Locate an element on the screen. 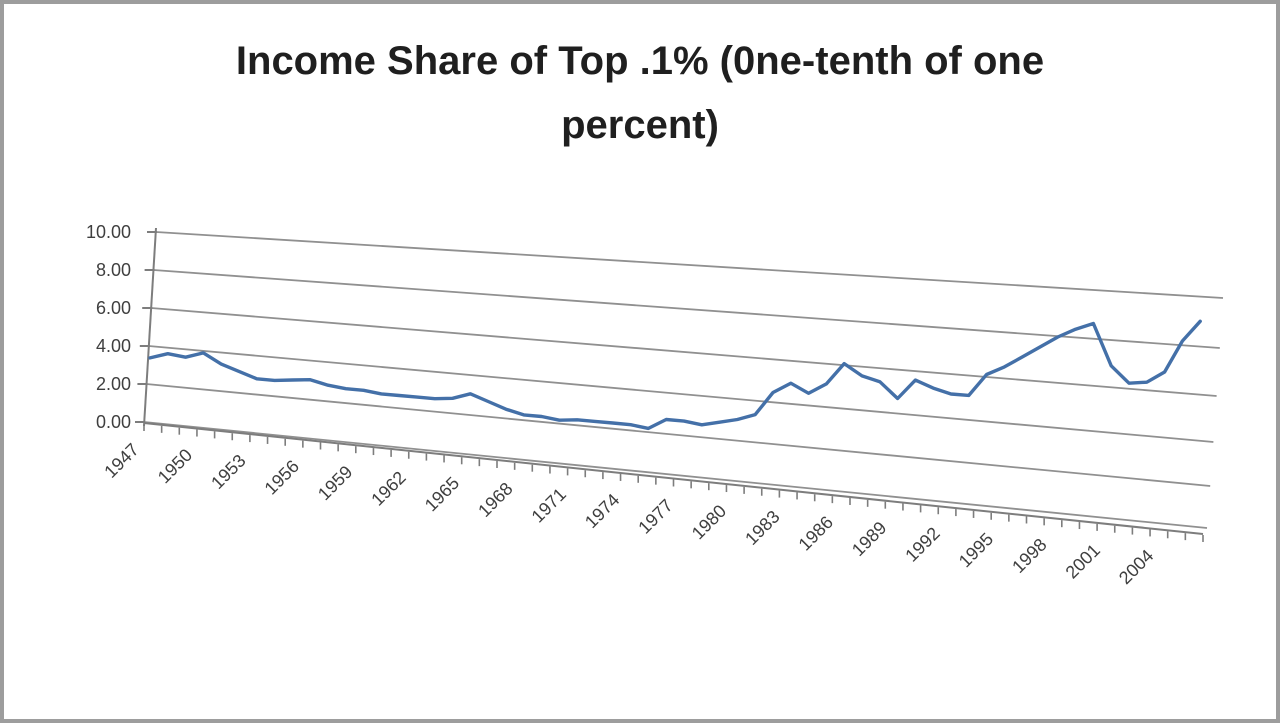 This screenshot has height=723, width=1280. x-tick-label: 1992 is located at coordinates (922, 544).